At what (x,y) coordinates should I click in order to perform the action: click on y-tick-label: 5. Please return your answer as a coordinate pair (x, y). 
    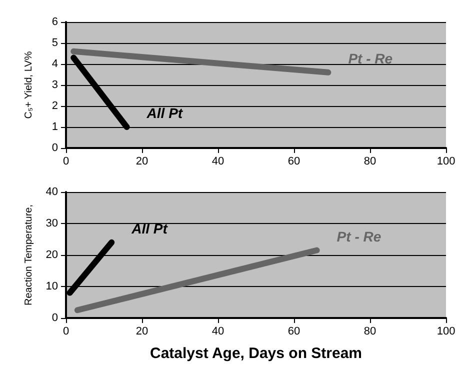
    Looking at the image, I should click on (55, 43).